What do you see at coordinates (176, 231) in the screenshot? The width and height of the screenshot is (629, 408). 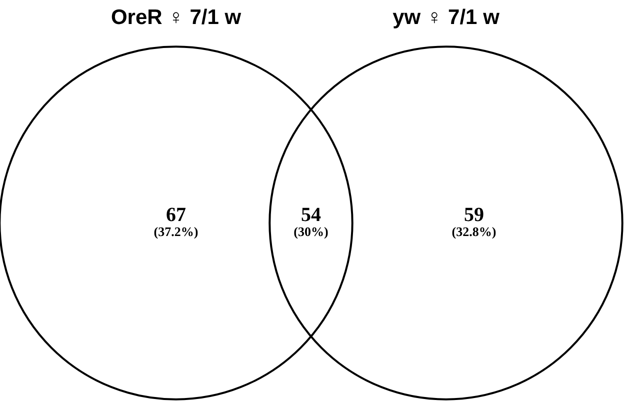 I see `text: (37.2%)` at bounding box center [176, 231].